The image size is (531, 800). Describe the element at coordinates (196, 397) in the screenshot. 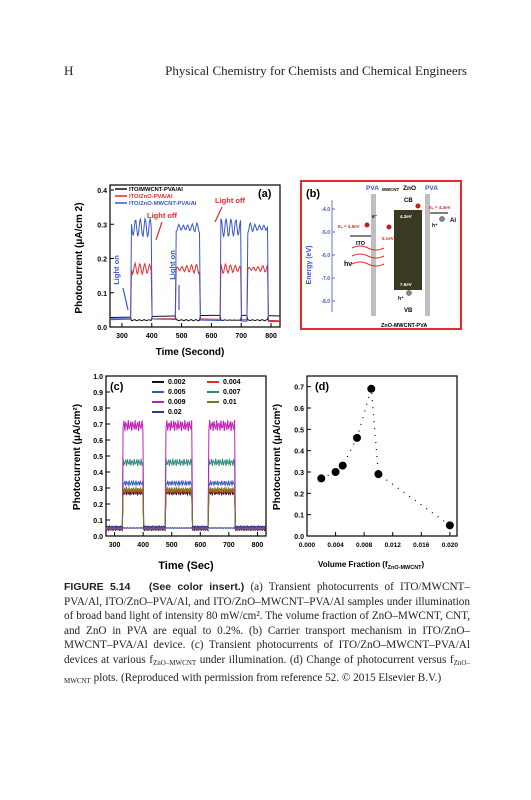

I see `panel-c-legend: 0.002 0.004 0.005 0.007 0.009 0.01 0.02` at that location.